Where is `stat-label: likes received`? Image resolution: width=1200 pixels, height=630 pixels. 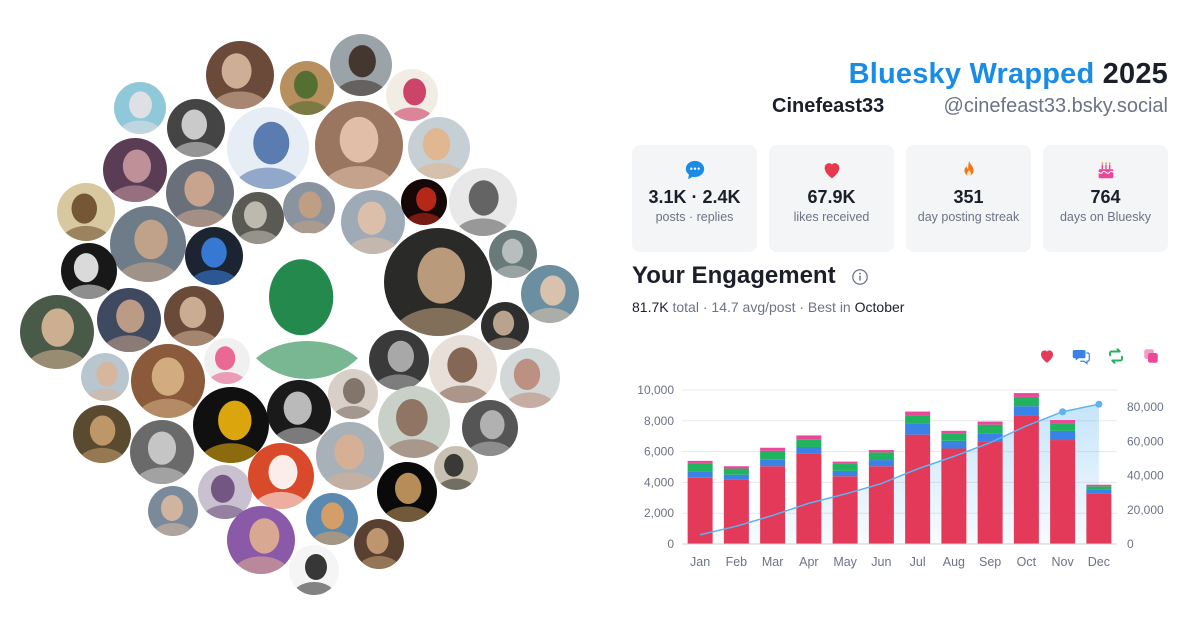 stat-label: likes received is located at coordinates (831, 217).